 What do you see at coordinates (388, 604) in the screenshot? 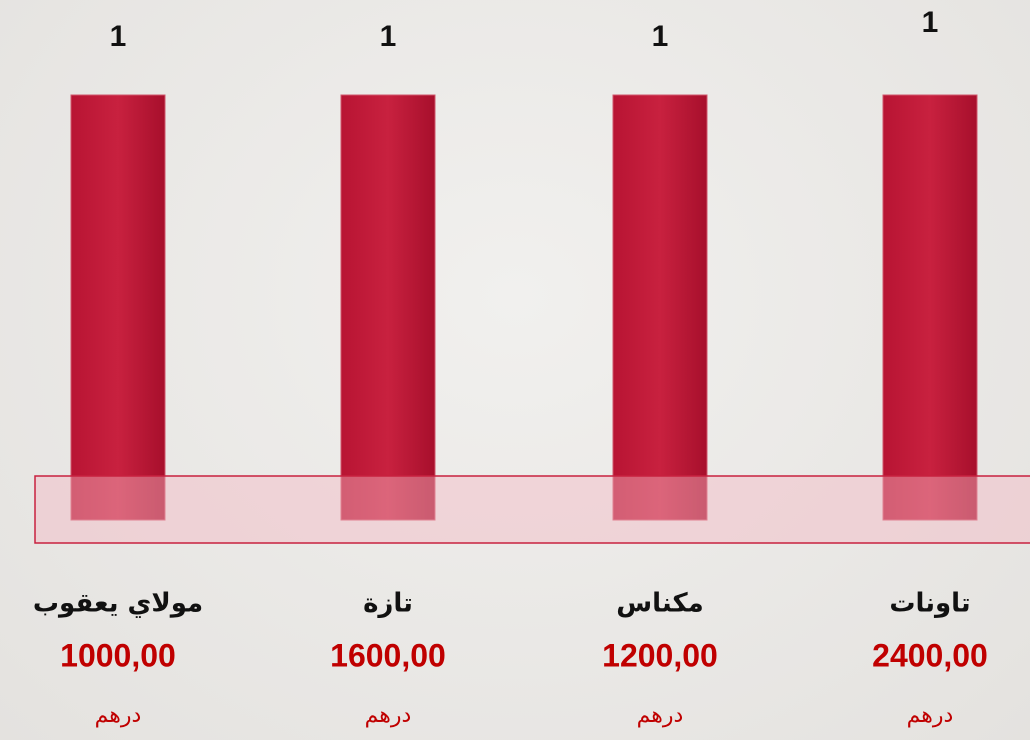
I see `category-label: تازة` at bounding box center [388, 604].